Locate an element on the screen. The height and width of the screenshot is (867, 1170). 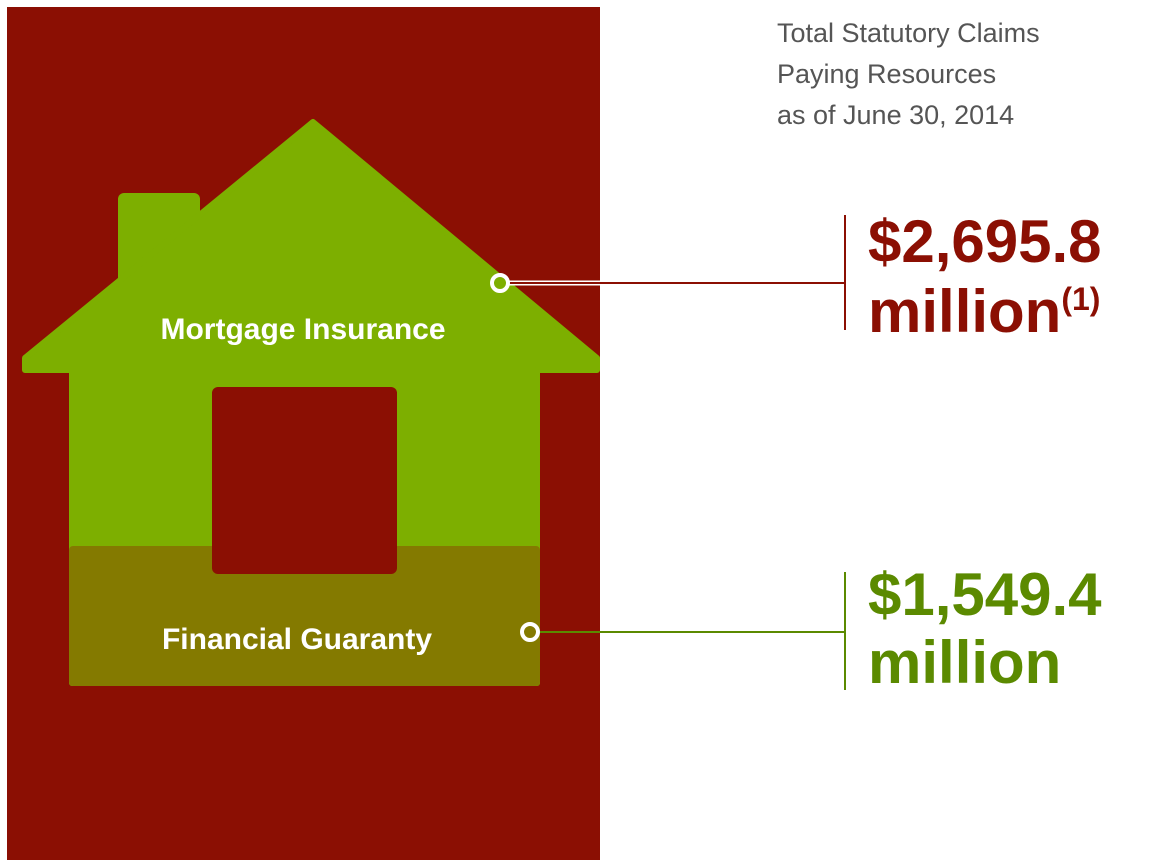
financial-guaranty-area is located at coordinates (304, 616).